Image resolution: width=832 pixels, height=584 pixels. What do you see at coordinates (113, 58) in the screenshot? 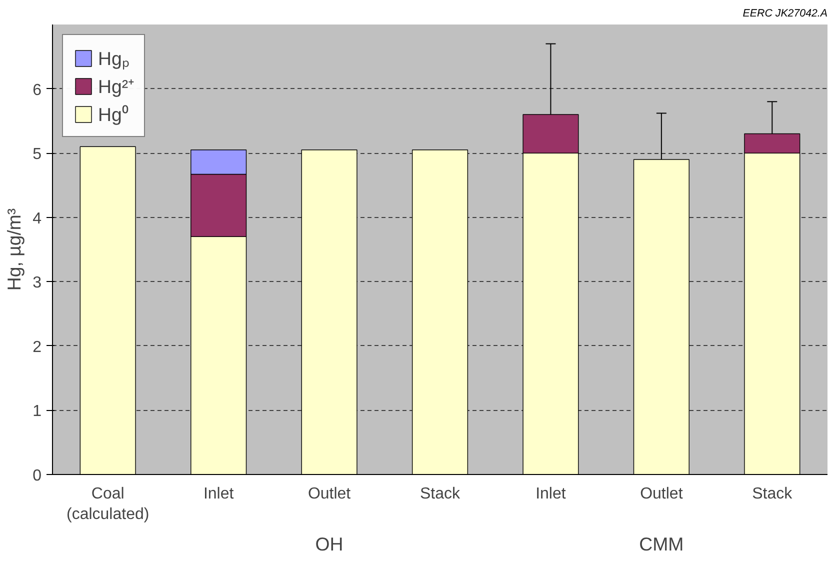
I see `legend-label: Hgₚ` at bounding box center [113, 58].